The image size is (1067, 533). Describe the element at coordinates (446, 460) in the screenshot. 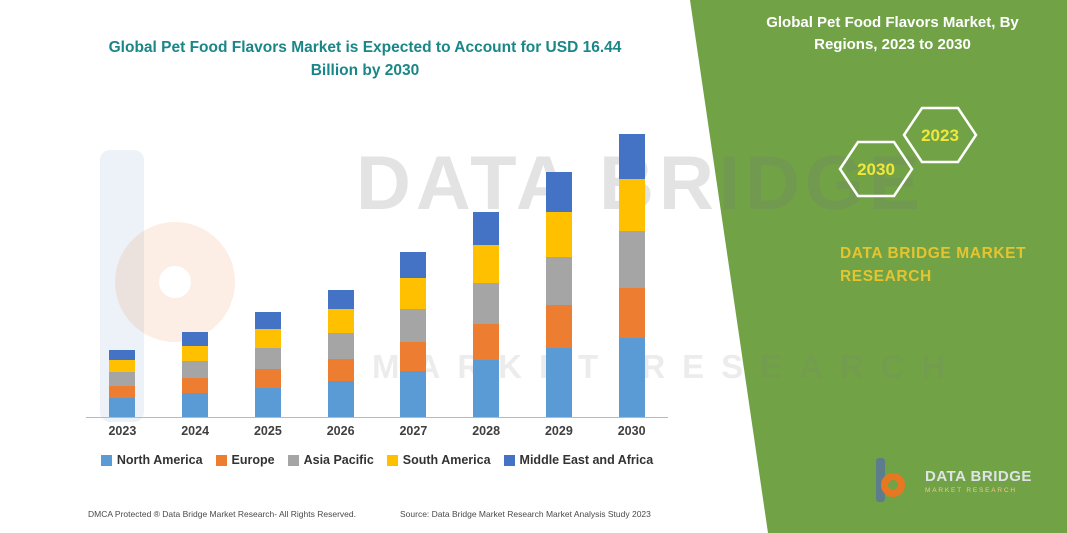

I see `legend-label: South America` at that location.